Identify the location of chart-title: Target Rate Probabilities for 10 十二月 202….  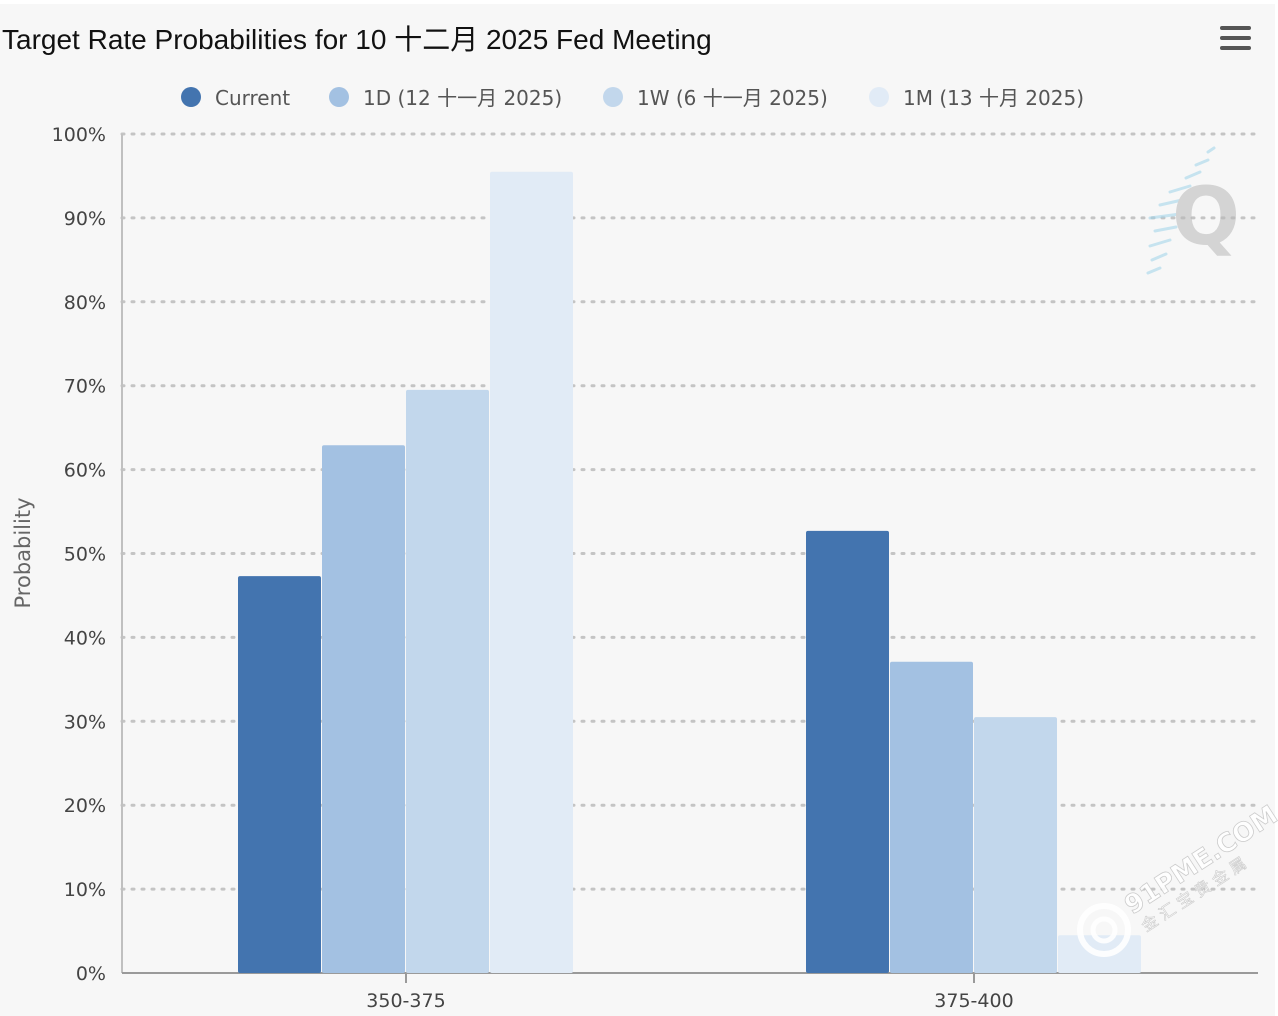
(357, 39).